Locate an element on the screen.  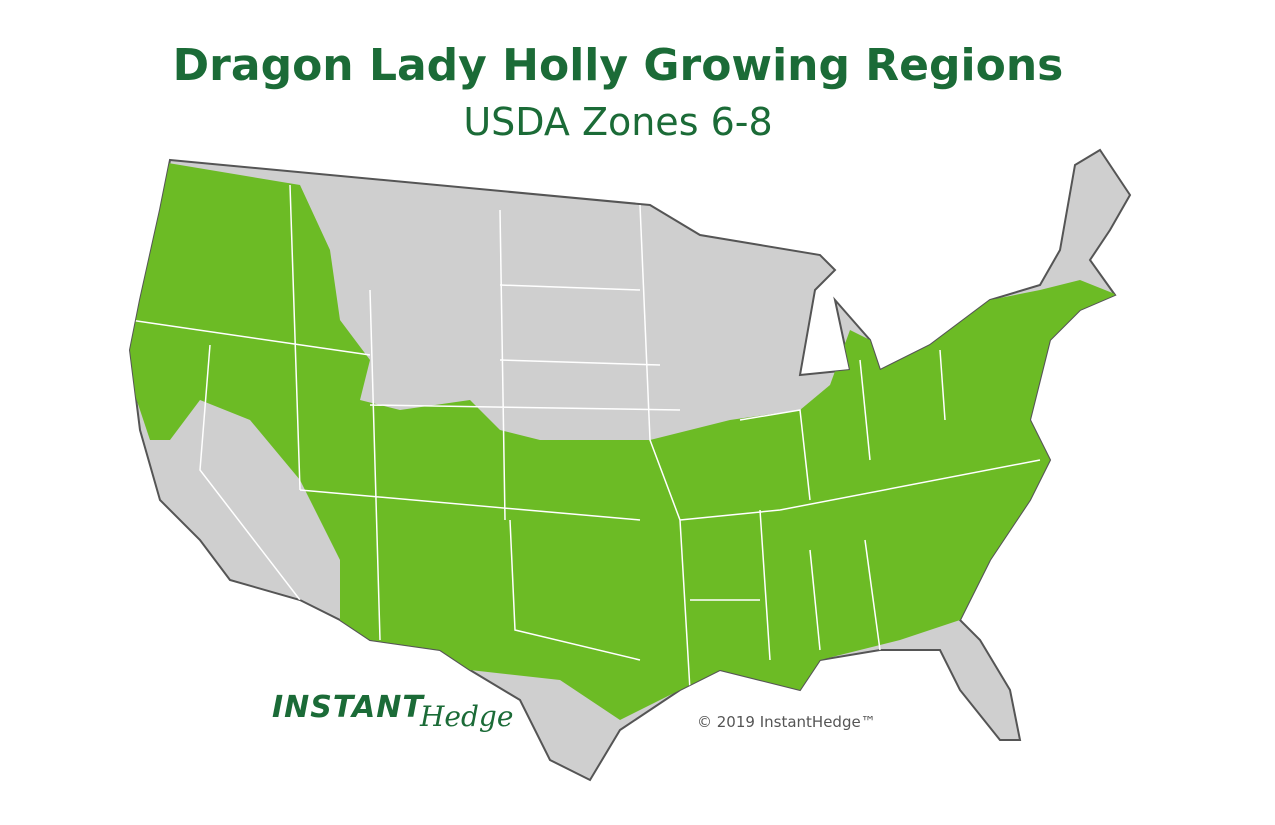
logo-script: Hedge is located at coordinates (467, 716).